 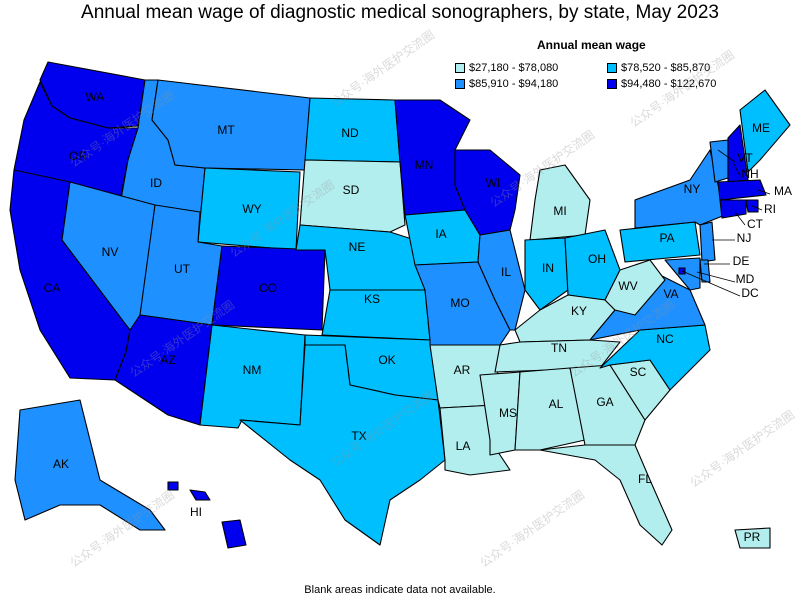 What do you see at coordinates (783, 191) in the screenshot?
I see `state-label-ma: MA` at bounding box center [783, 191].